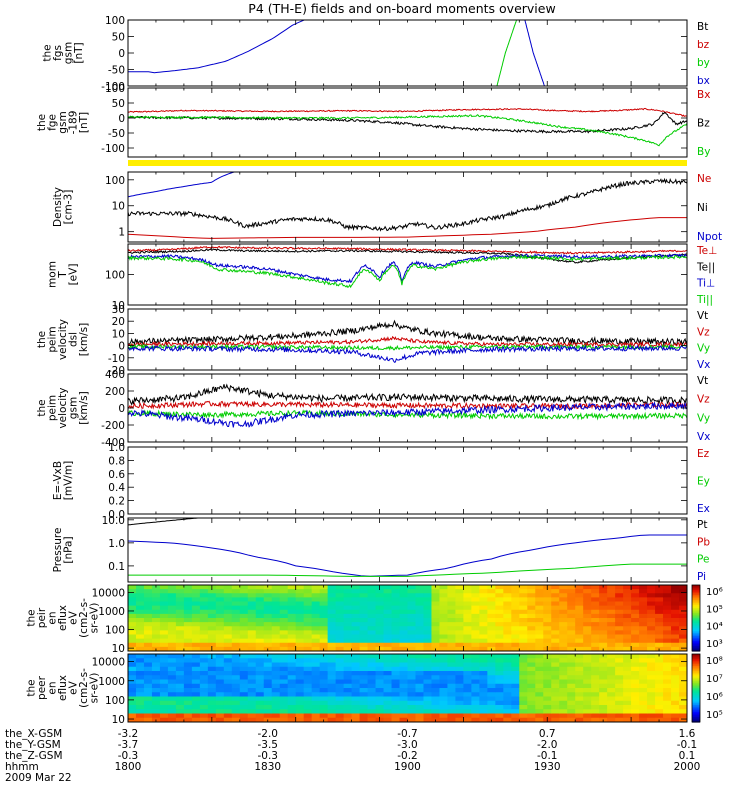 Image resolution: width=750 pixels, height=804 pixels. I want to click on y-axis-label: mom, so click(53, 274).